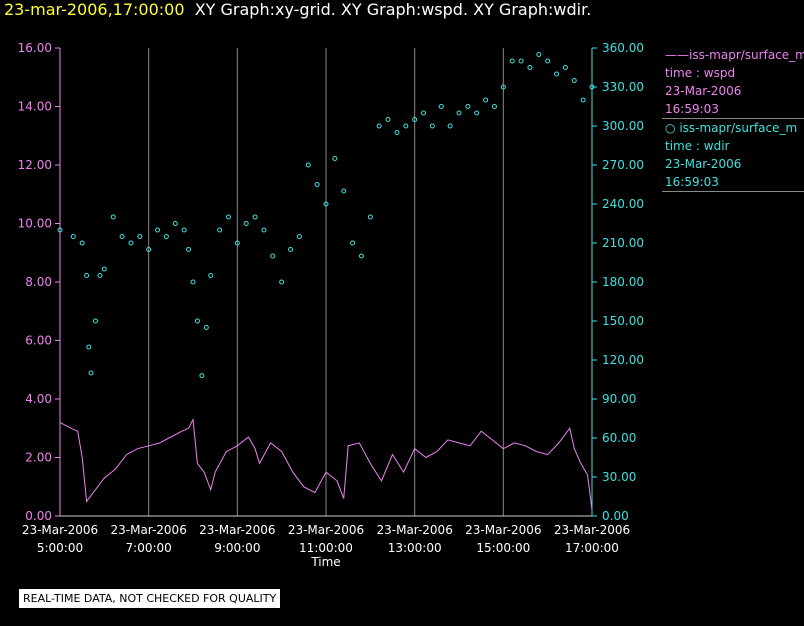  Describe the element at coordinates (150, 598) in the screenshot. I see `quality-notice: REAL-TIME DATA, NOT CHECKED FOR QUALITY` at that location.